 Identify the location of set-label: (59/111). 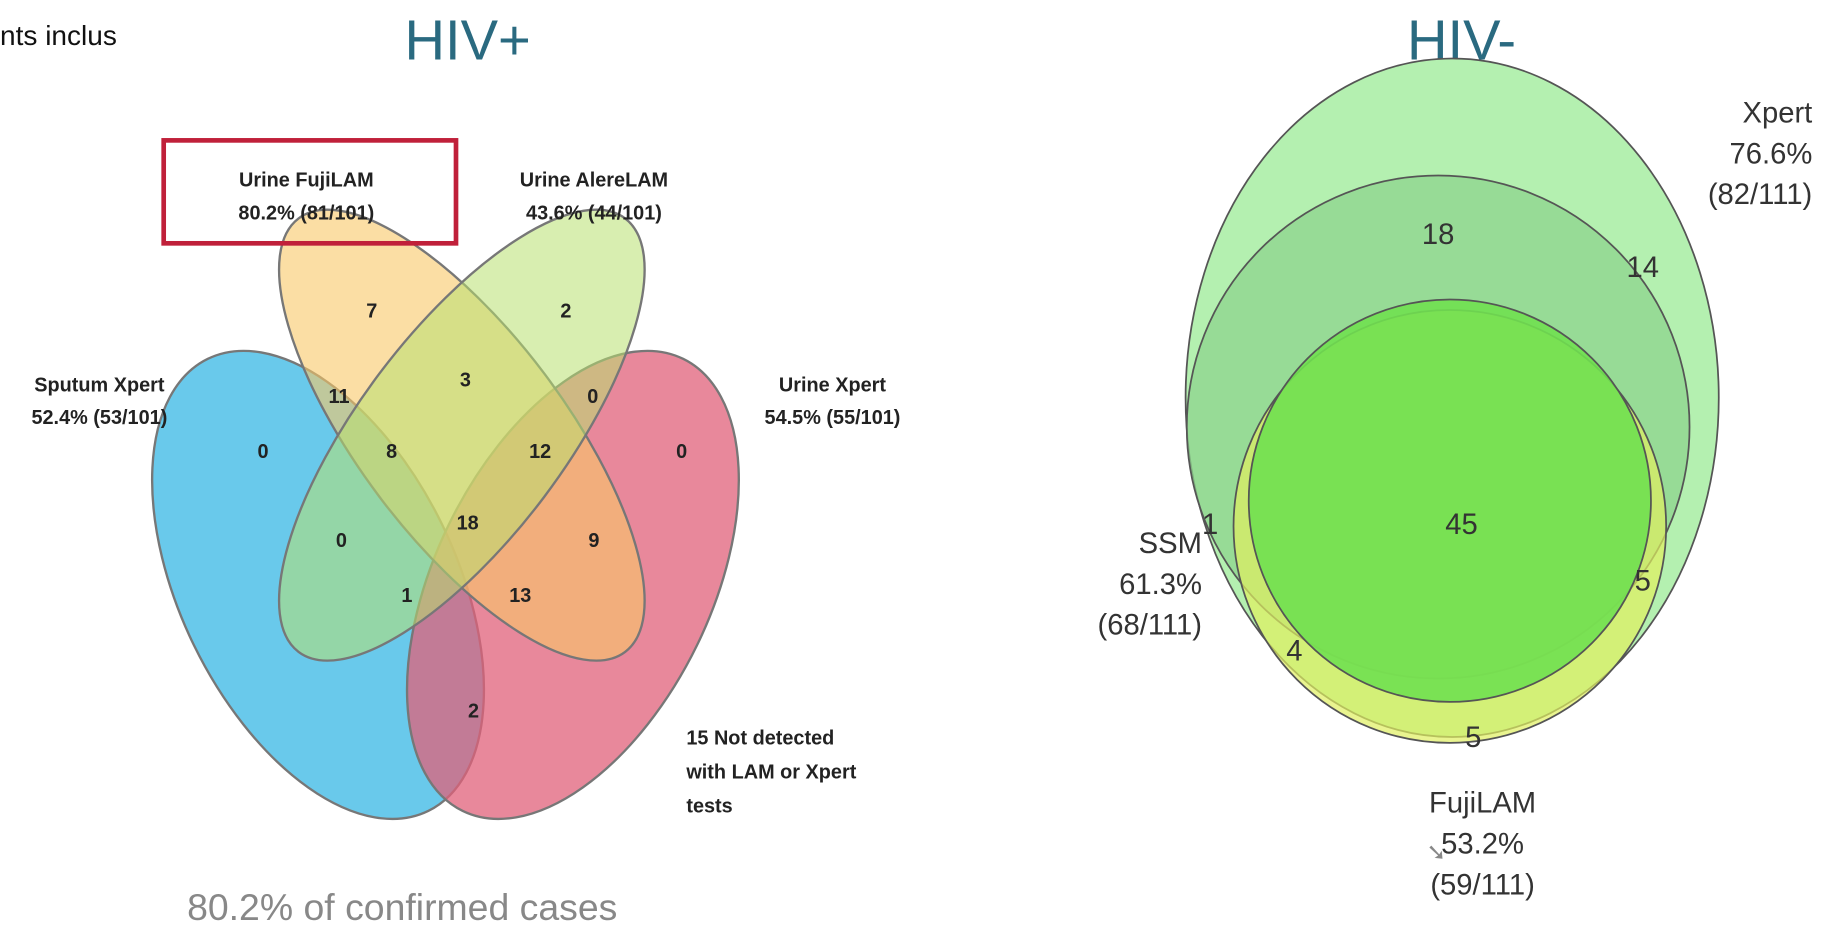
(1482, 885).